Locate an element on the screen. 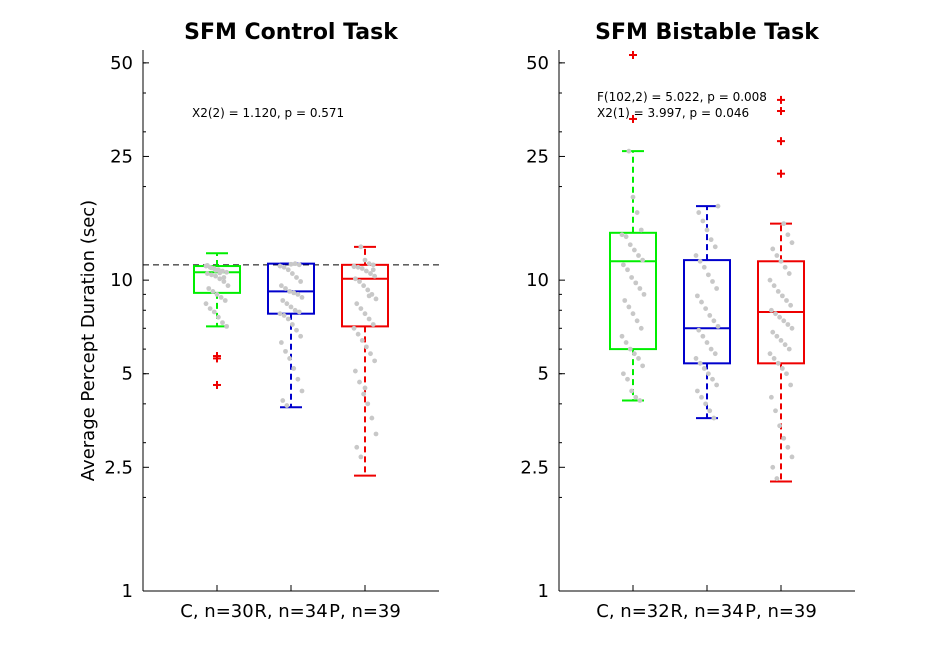  stat-annotation: X2(2) = 1.120, p = 0.571 is located at coordinates (268, 113).